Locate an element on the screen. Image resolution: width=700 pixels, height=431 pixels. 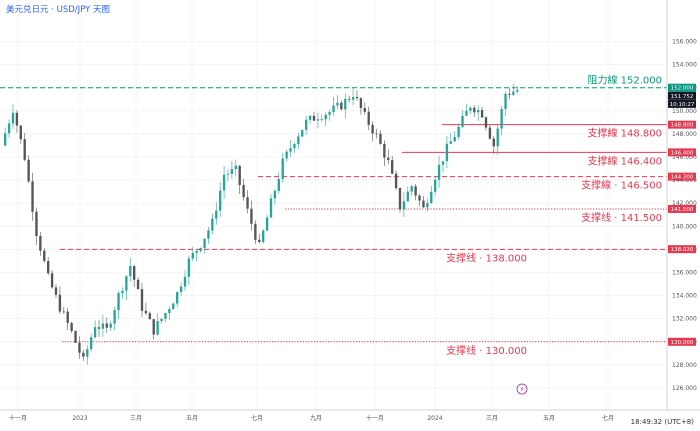
level-label: 支撑線 · 146.500 is located at coordinates (621, 185).